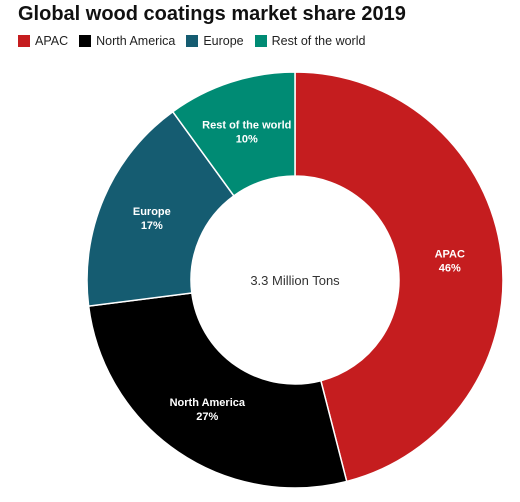 The height and width of the screenshot is (502, 520). What do you see at coordinates (152, 226) in the screenshot?
I see `slice-value-europe: 17%` at bounding box center [152, 226].